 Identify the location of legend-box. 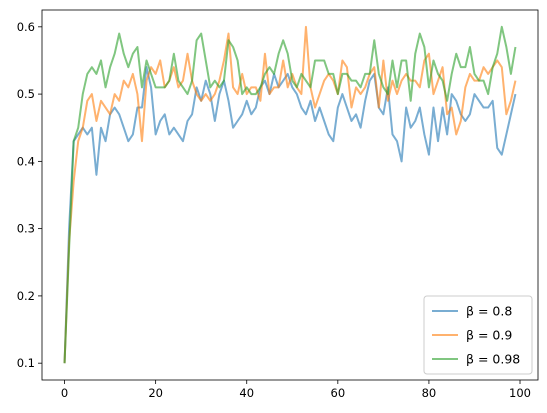
(478, 335).